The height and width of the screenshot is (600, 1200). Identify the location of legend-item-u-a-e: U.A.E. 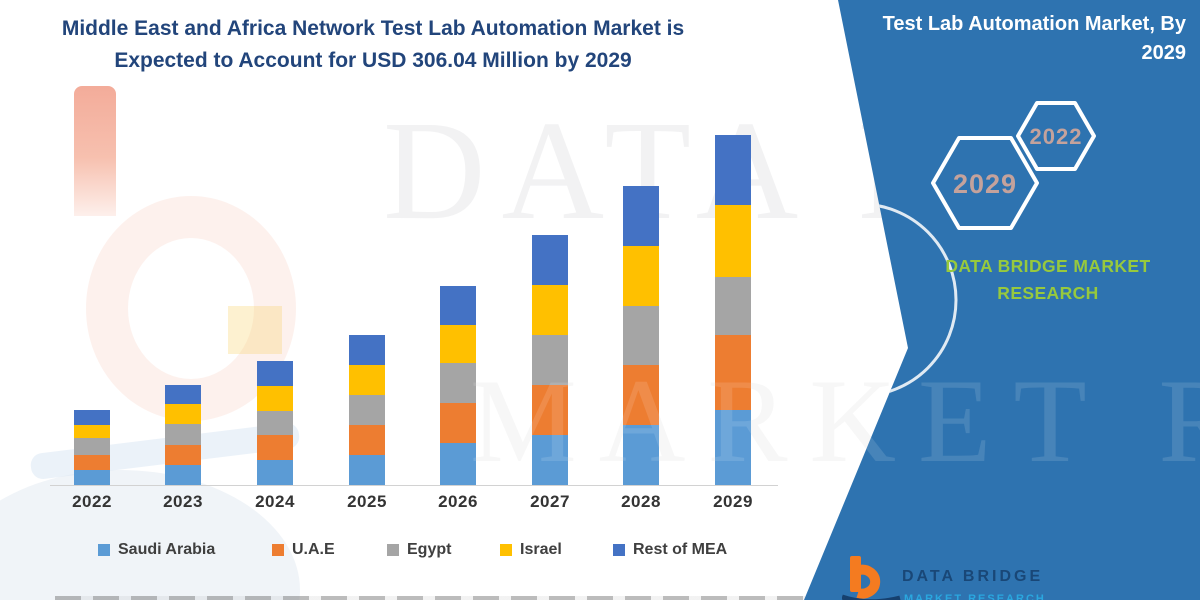
(303, 550).